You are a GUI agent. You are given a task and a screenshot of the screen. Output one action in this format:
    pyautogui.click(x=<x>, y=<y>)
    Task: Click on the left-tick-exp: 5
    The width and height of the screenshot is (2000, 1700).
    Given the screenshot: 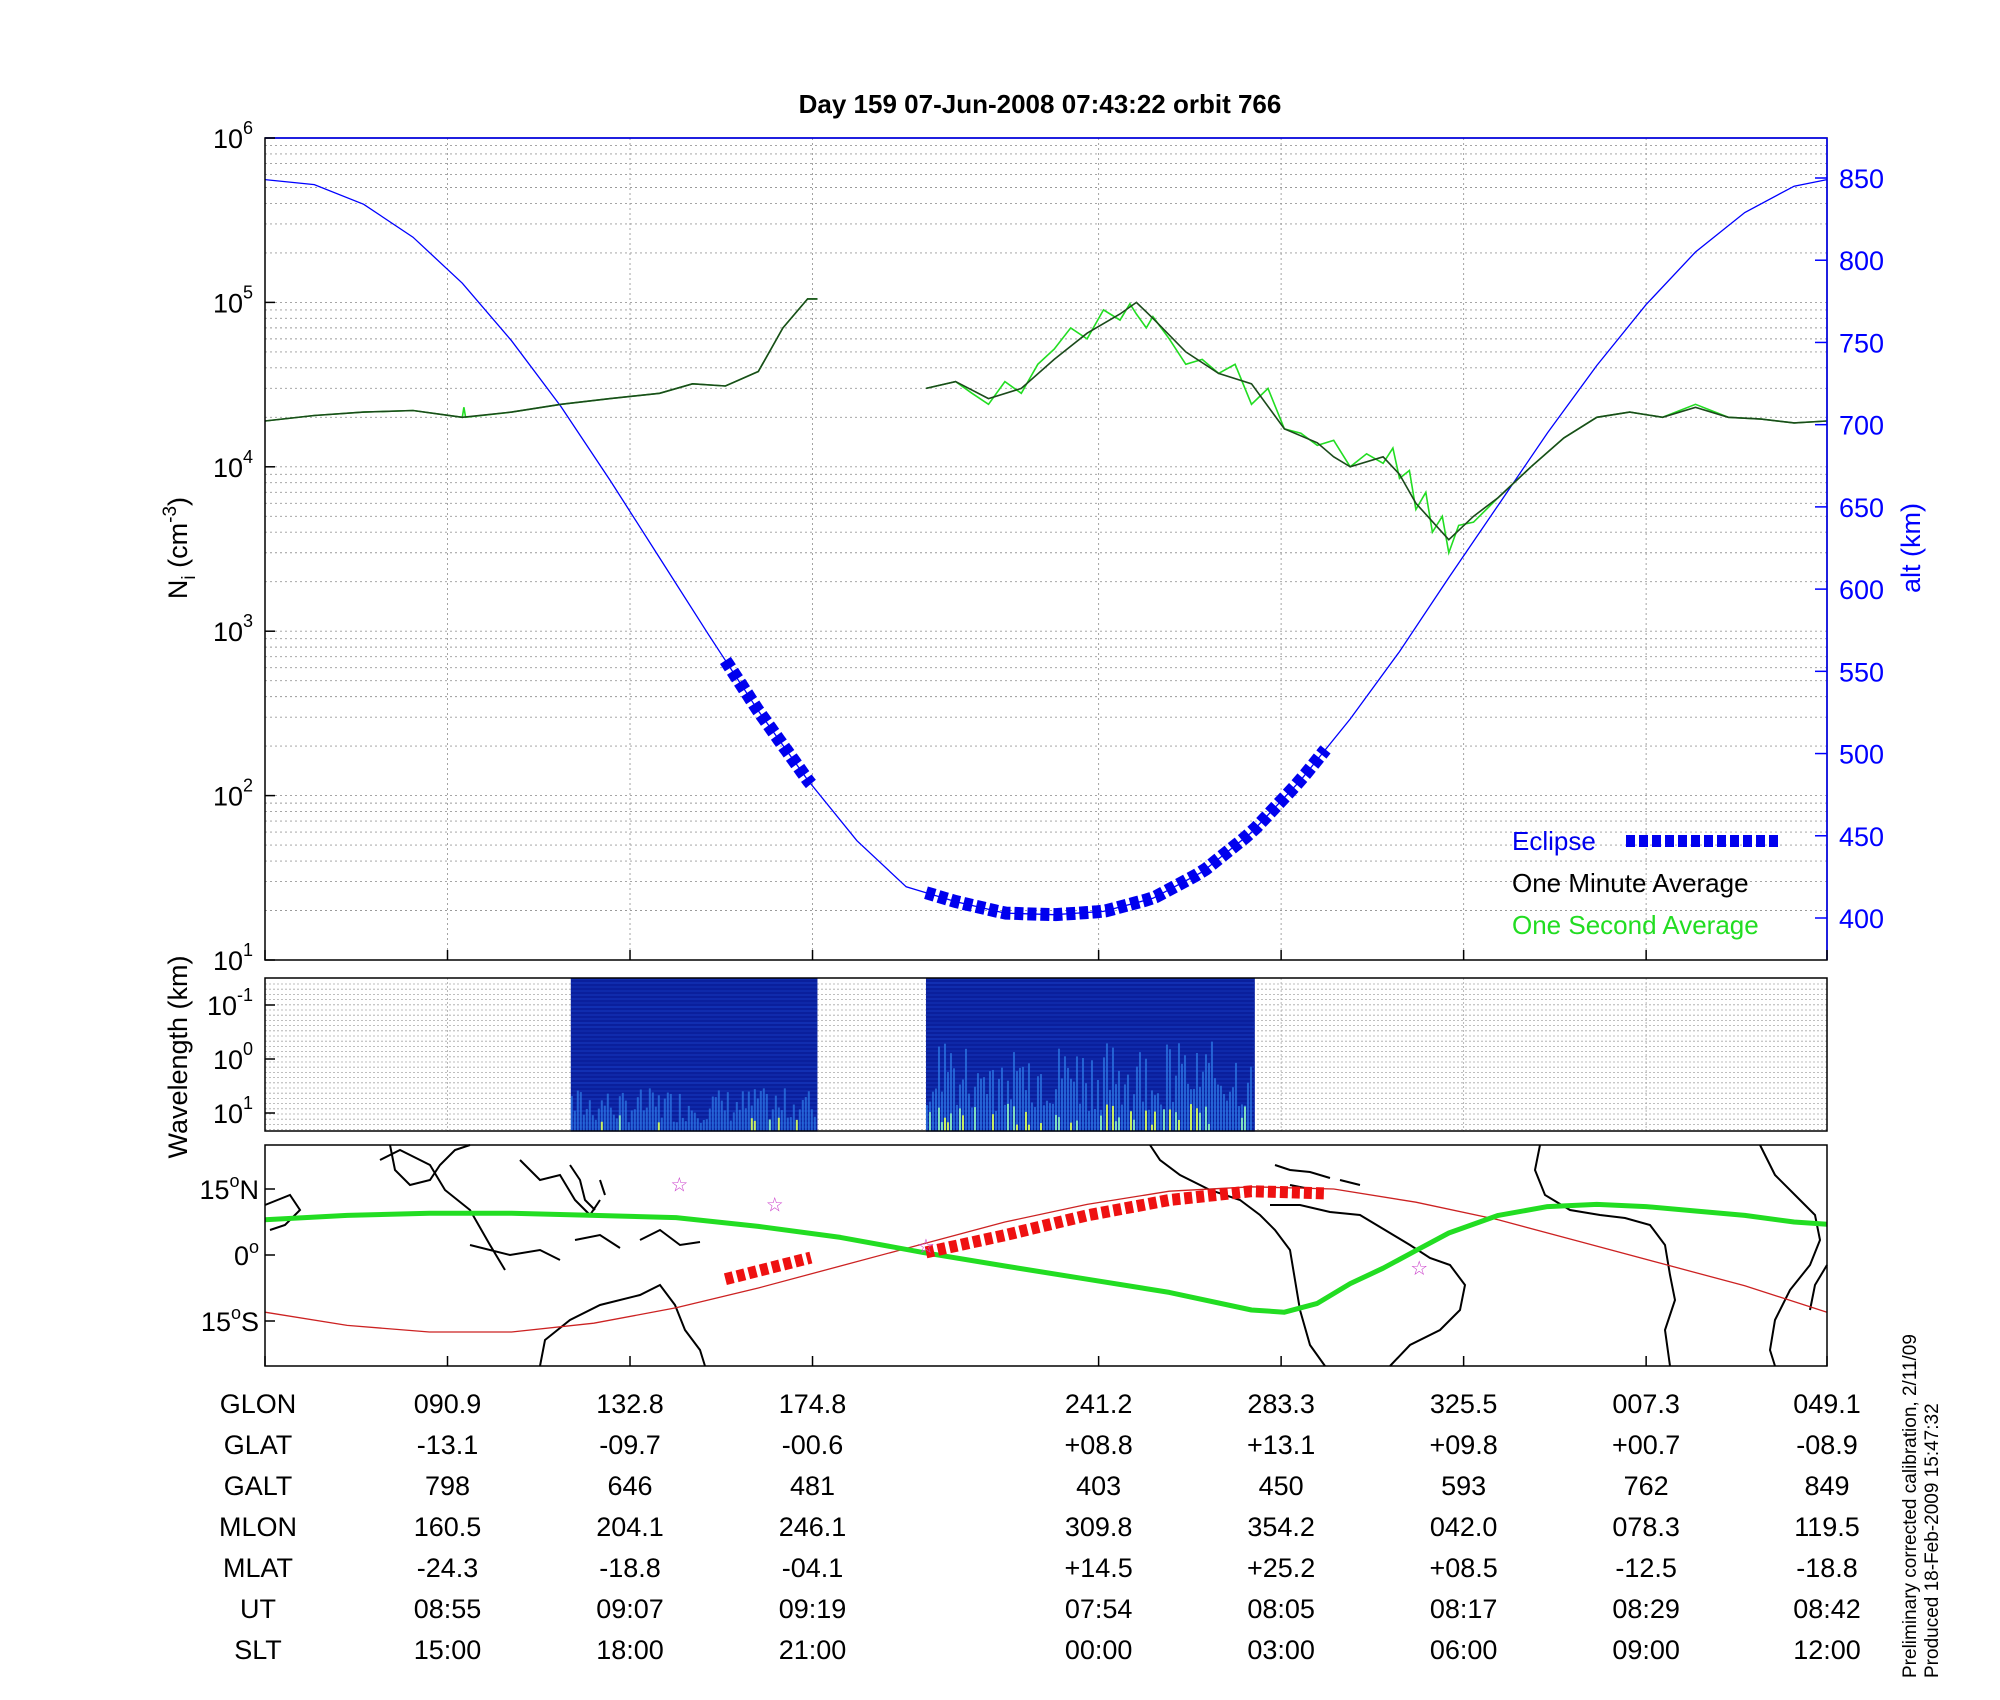 What is the action you would take?
    pyautogui.click(x=248, y=292)
    